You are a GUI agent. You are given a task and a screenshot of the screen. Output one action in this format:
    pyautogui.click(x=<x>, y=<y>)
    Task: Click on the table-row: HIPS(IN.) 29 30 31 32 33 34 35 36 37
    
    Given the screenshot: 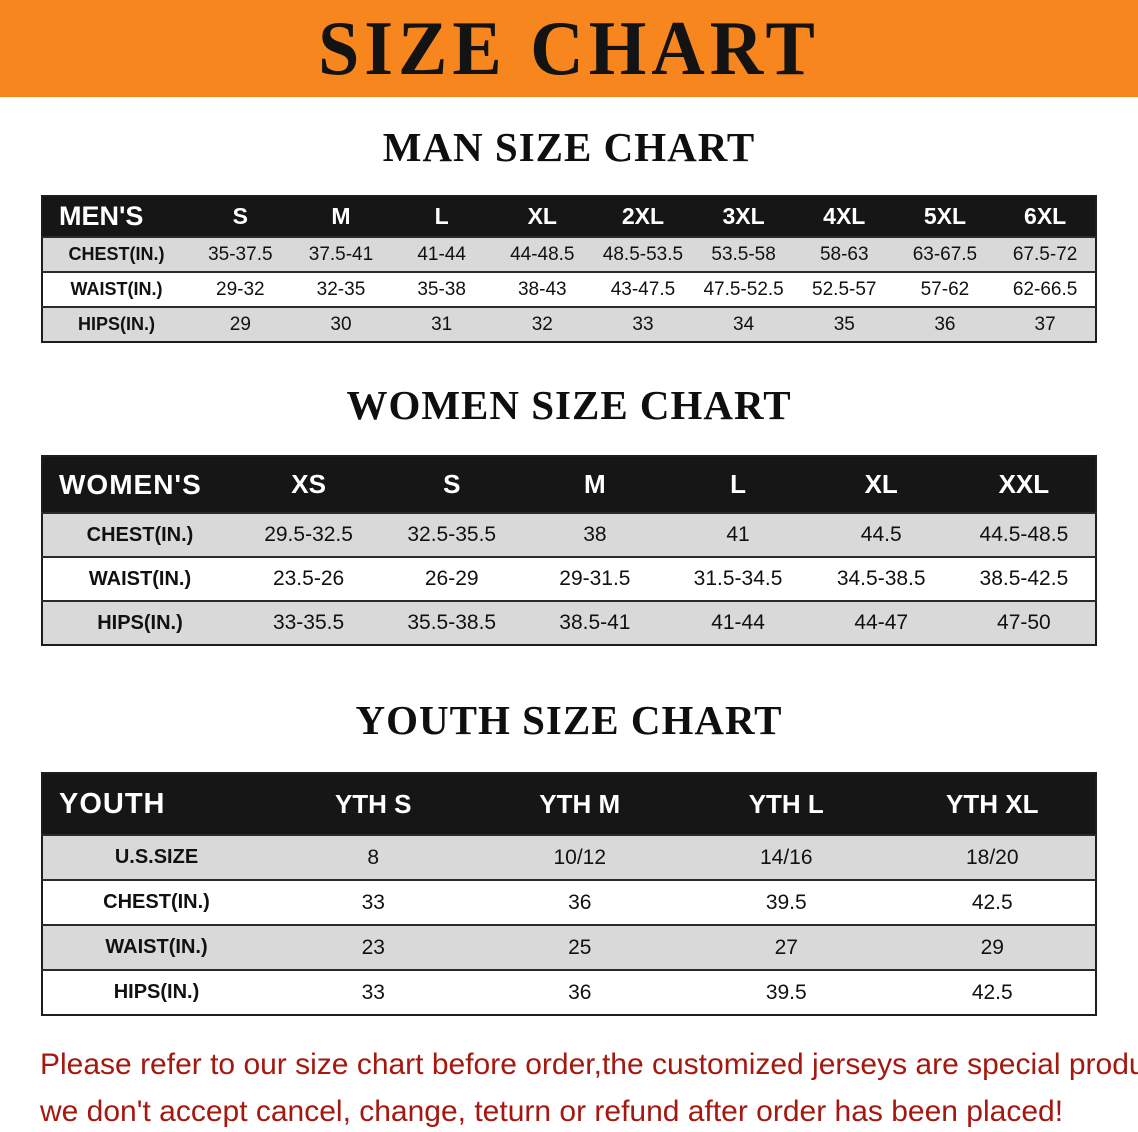 What is the action you would take?
    pyautogui.click(x=569, y=324)
    